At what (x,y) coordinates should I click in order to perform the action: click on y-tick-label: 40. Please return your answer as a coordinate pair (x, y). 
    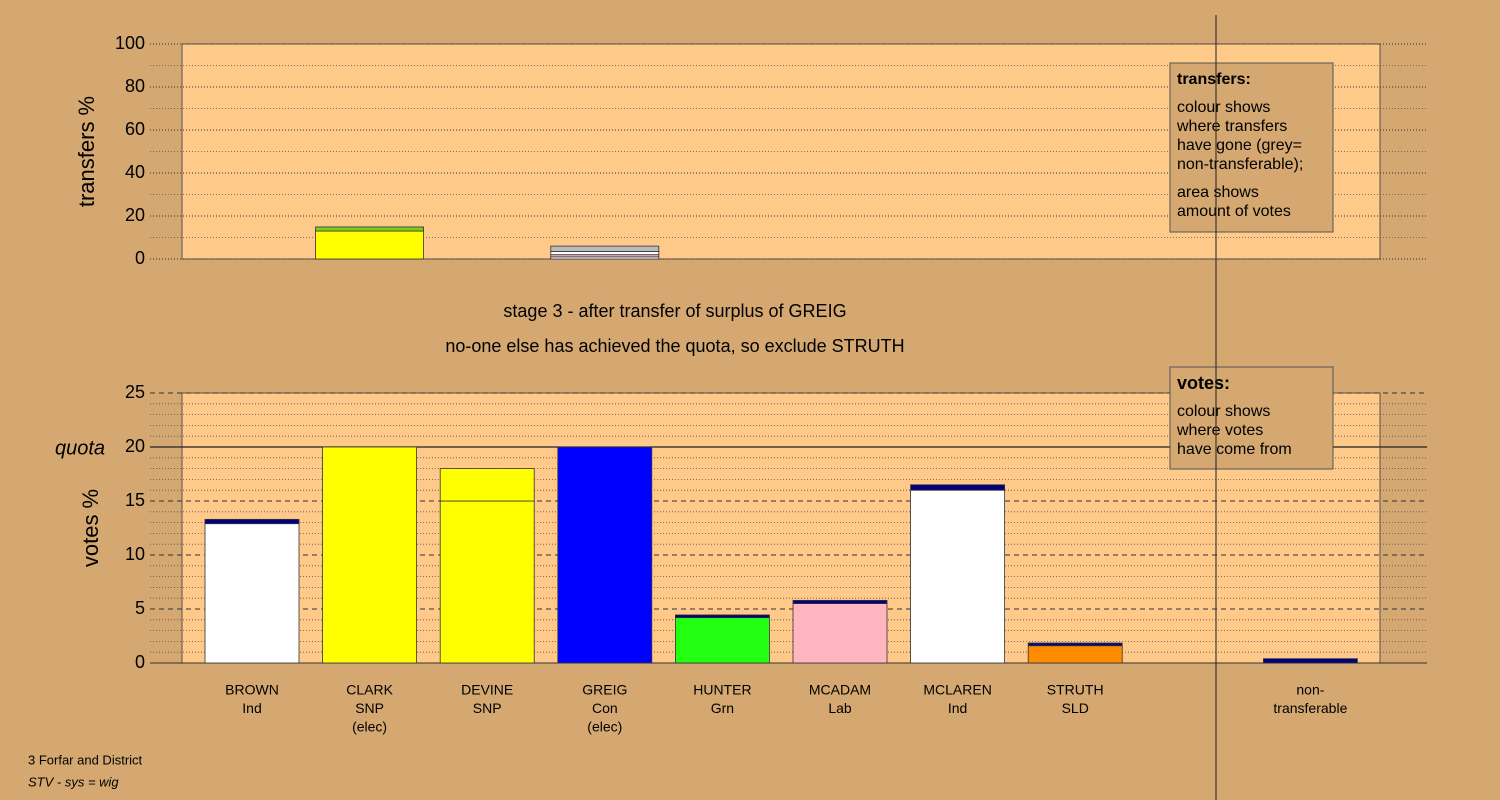
    Looking at the image, I should click on (135, 172).